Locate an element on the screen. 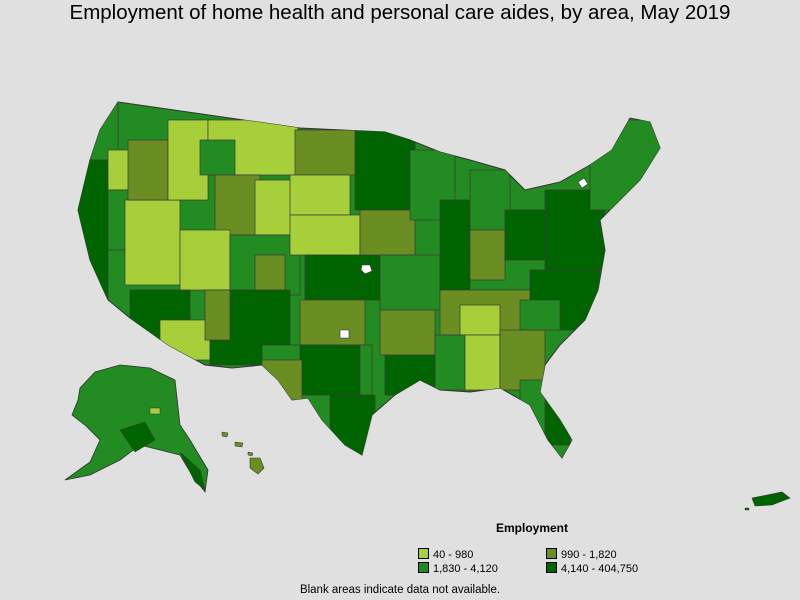 This screenshot has width=800, height=600. hawaii is located at coordinates (243, 453).